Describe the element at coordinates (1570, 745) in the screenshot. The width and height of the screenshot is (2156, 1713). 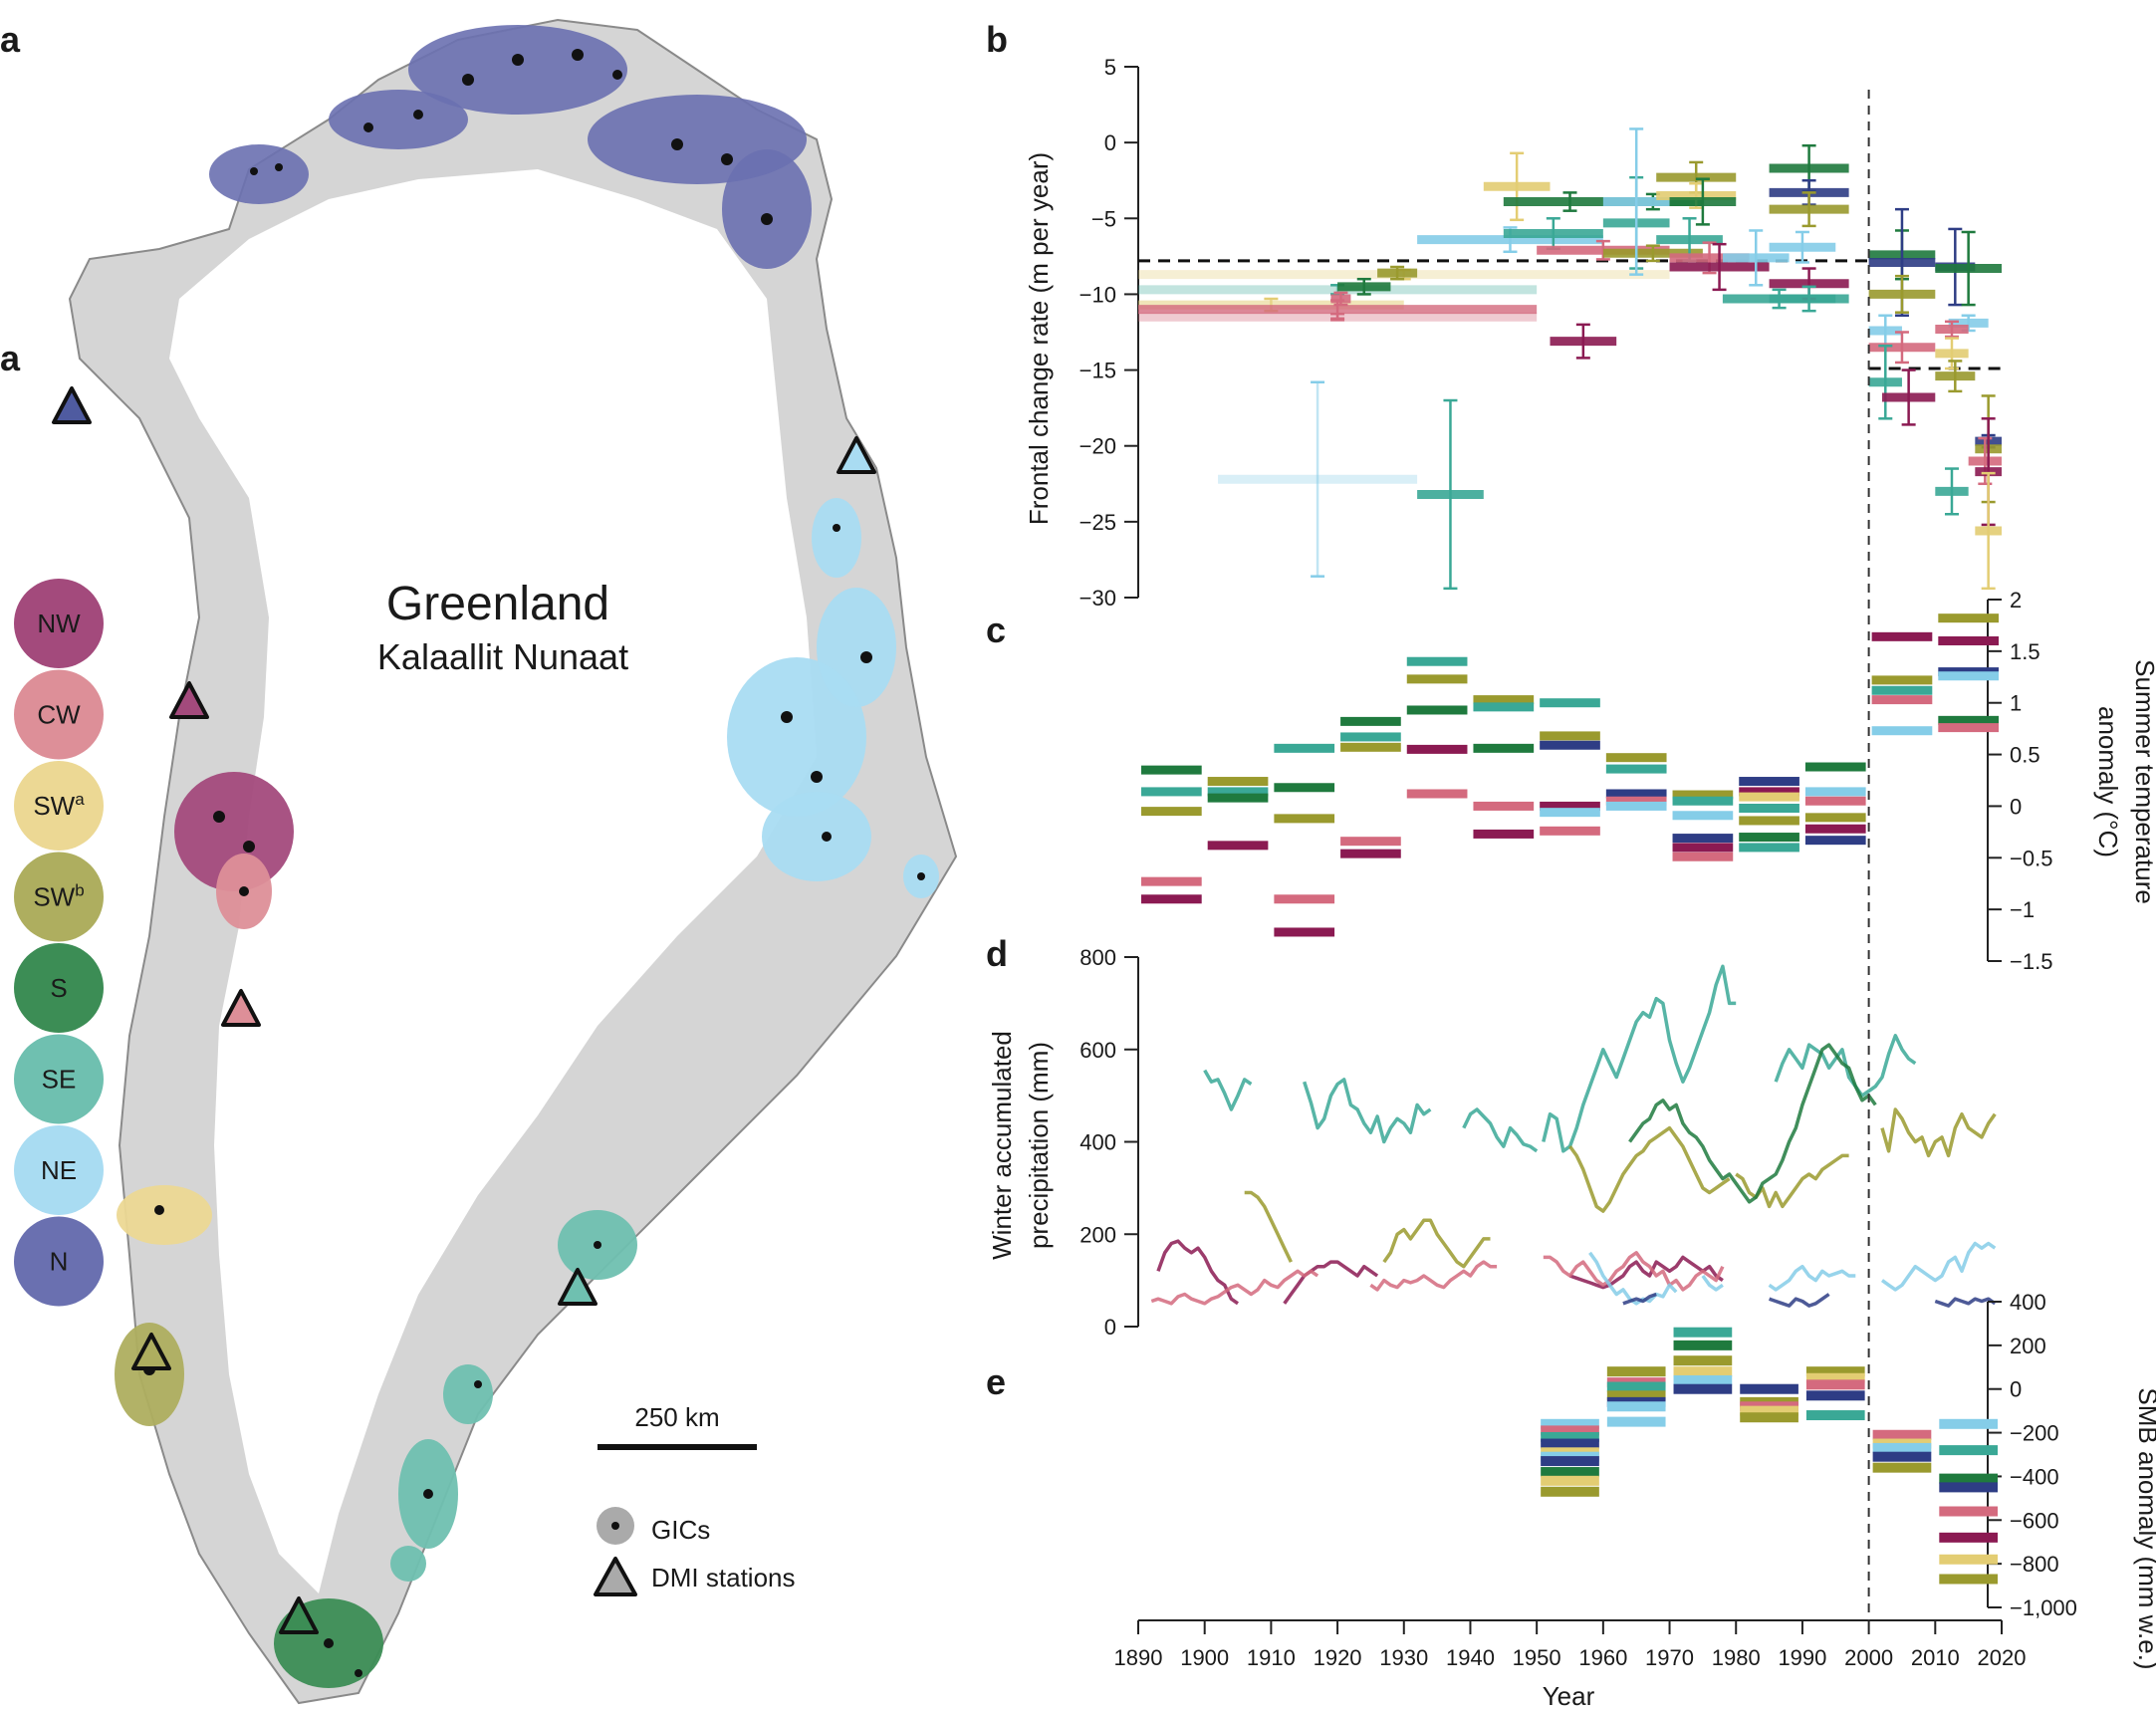
I see `c-bar-1950-n` at that location.